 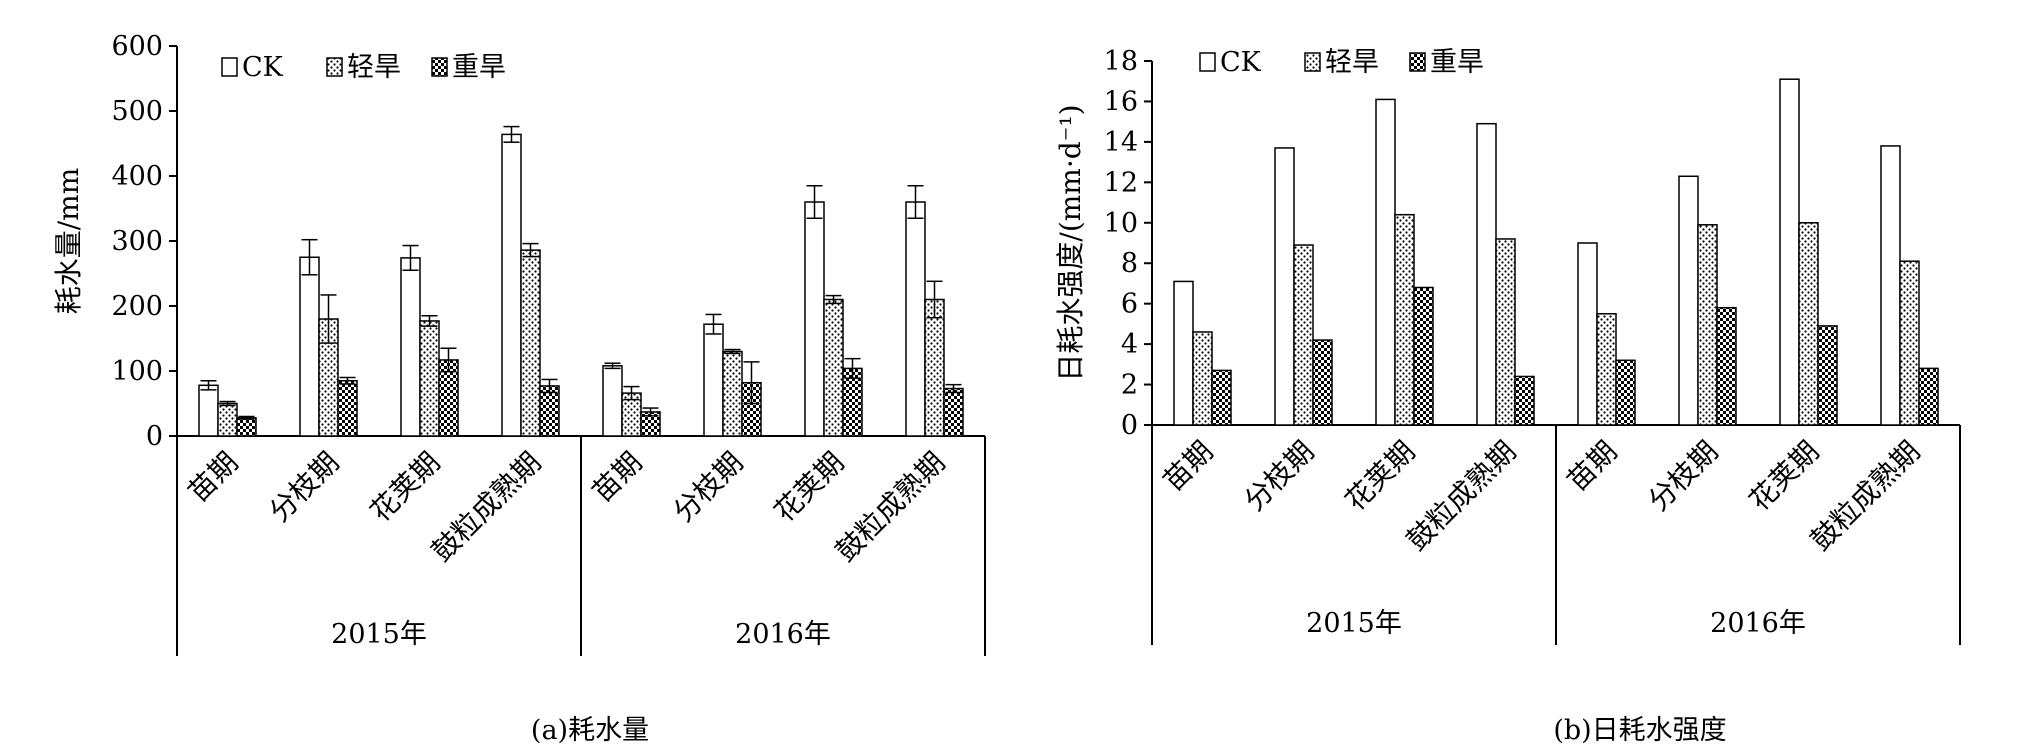 I want to click on y-axis-label: 耗水量/mm, so click(x=68, y=241).